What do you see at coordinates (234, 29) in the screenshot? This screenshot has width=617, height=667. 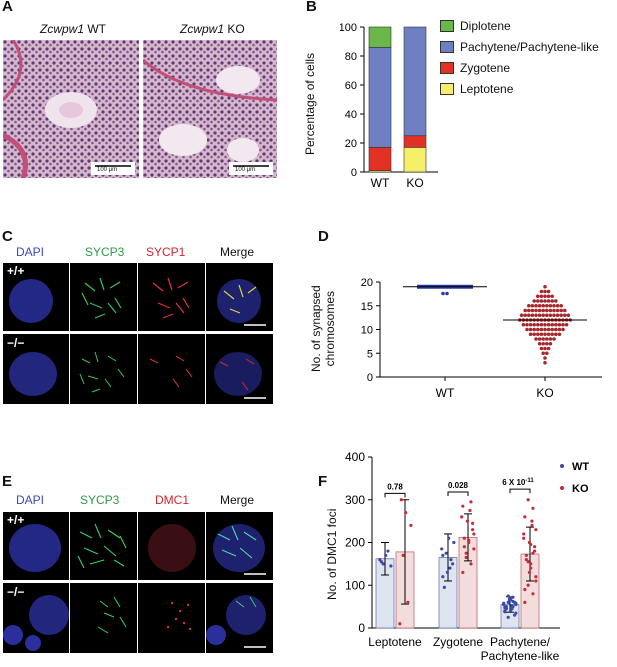 I see `genotype: KO` at bounding box center [234, 29].